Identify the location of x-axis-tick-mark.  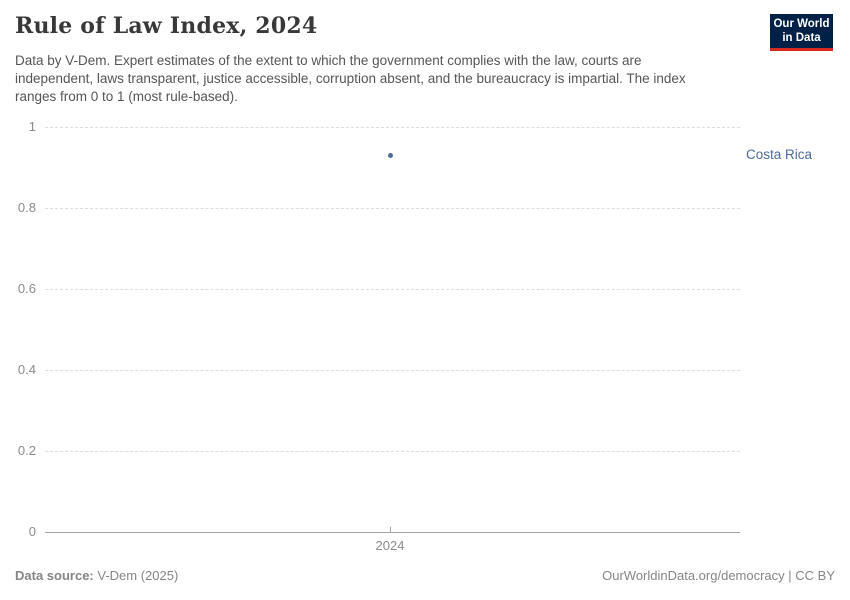
(390, 529).